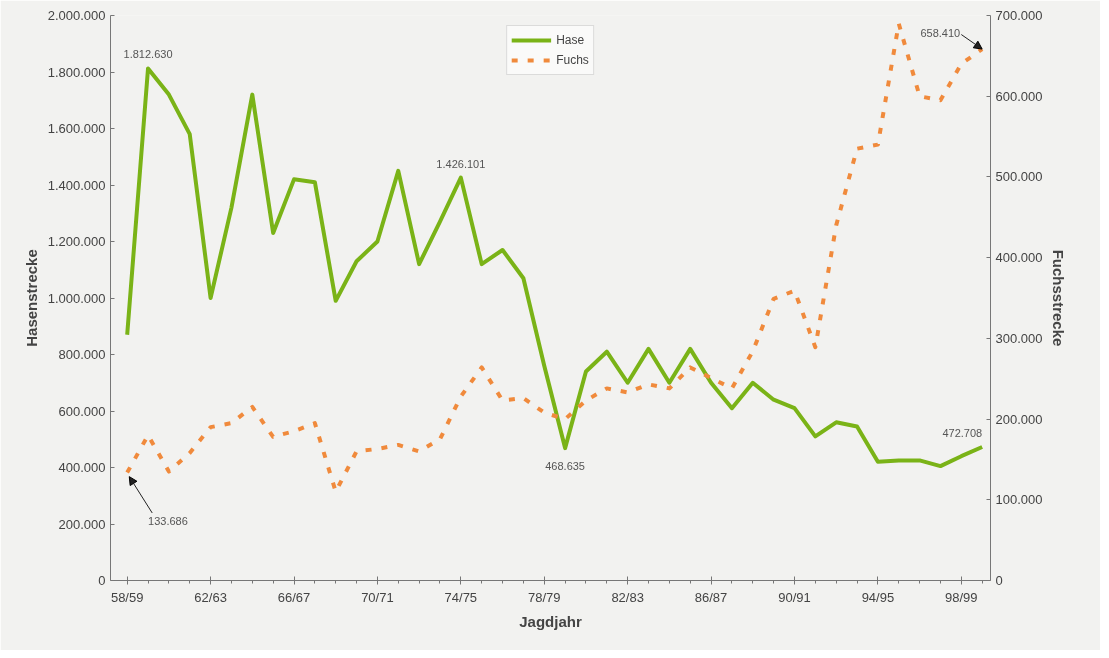 This screenshot has width=1109, height=658. Describe the element at coordinates (1019, 15) in the screenshot. I see `y2-tick-label: 700.000` at that location.